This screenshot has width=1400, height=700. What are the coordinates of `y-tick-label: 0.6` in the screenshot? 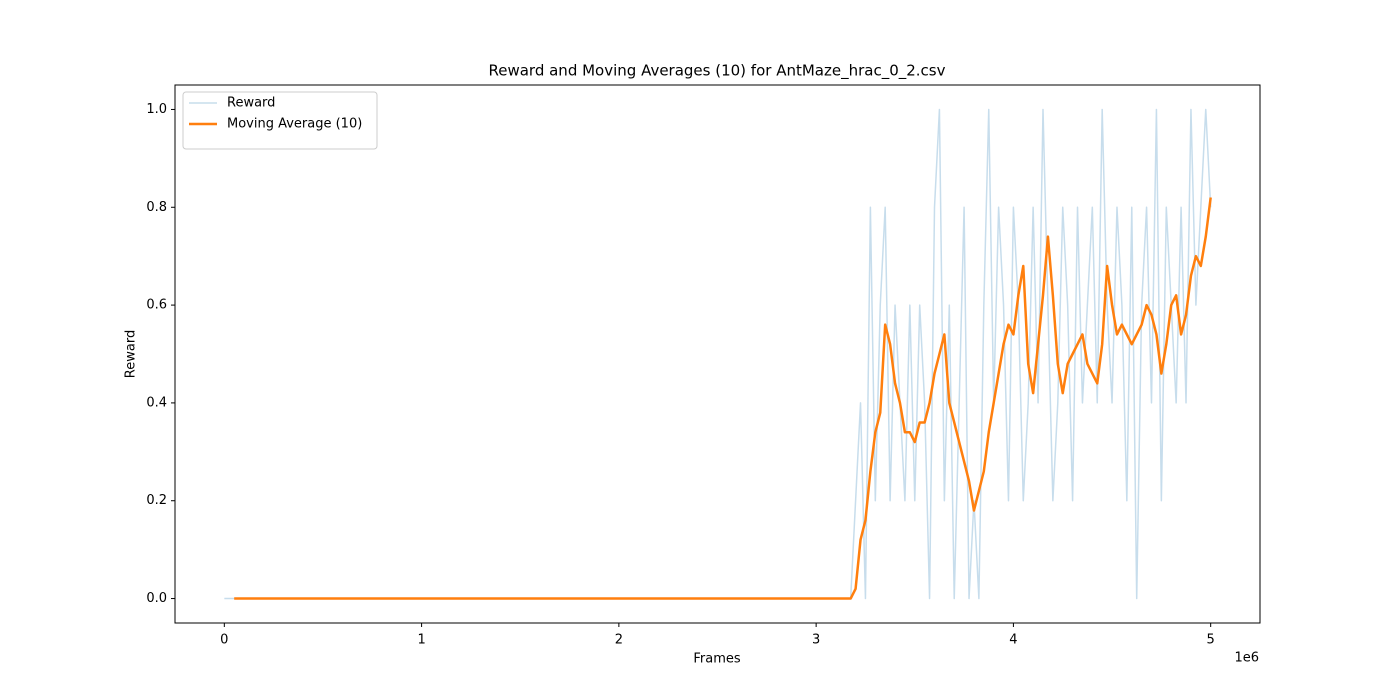 It's located at (156, 305).